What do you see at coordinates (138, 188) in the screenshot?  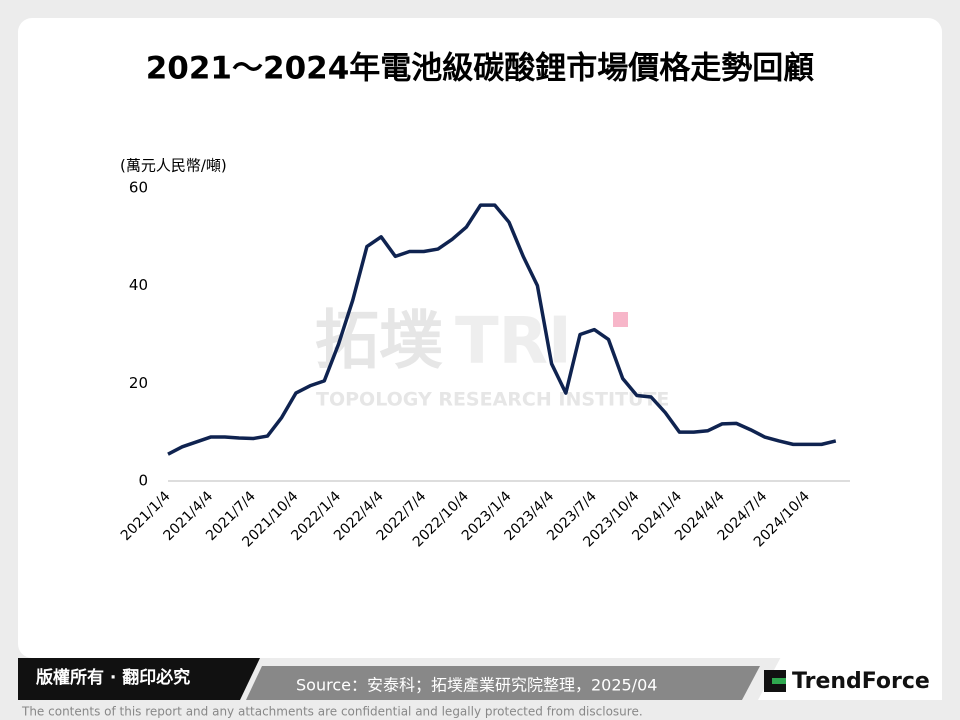 I see `y-tick-label: 60` at bounding box center [138, 188].